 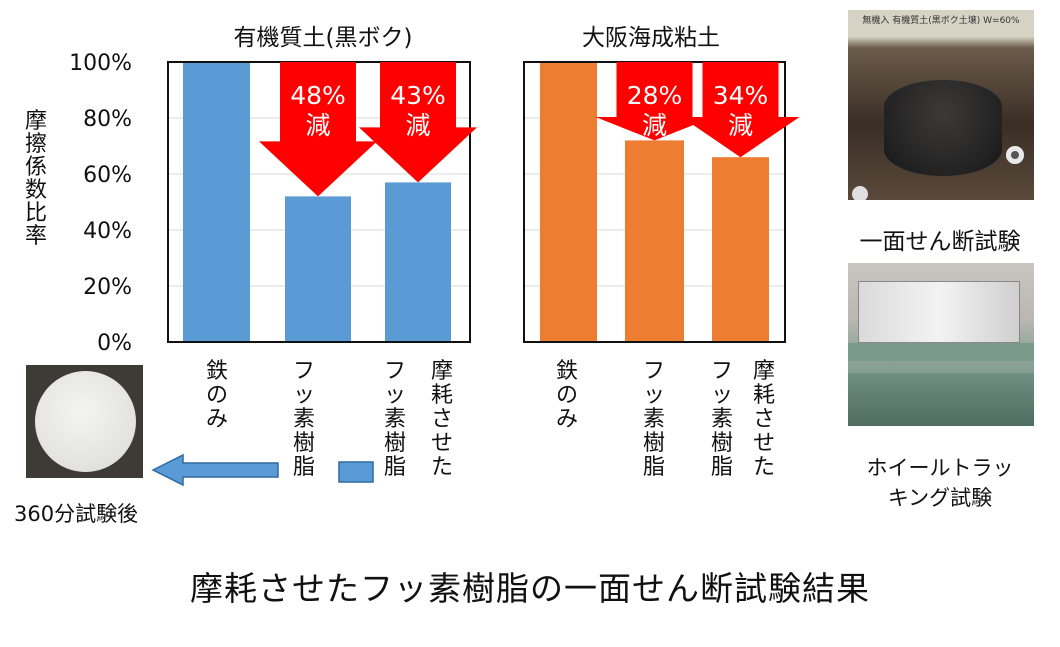 I want to click on y-tick-label: 20%, so click(x=107, y=287).